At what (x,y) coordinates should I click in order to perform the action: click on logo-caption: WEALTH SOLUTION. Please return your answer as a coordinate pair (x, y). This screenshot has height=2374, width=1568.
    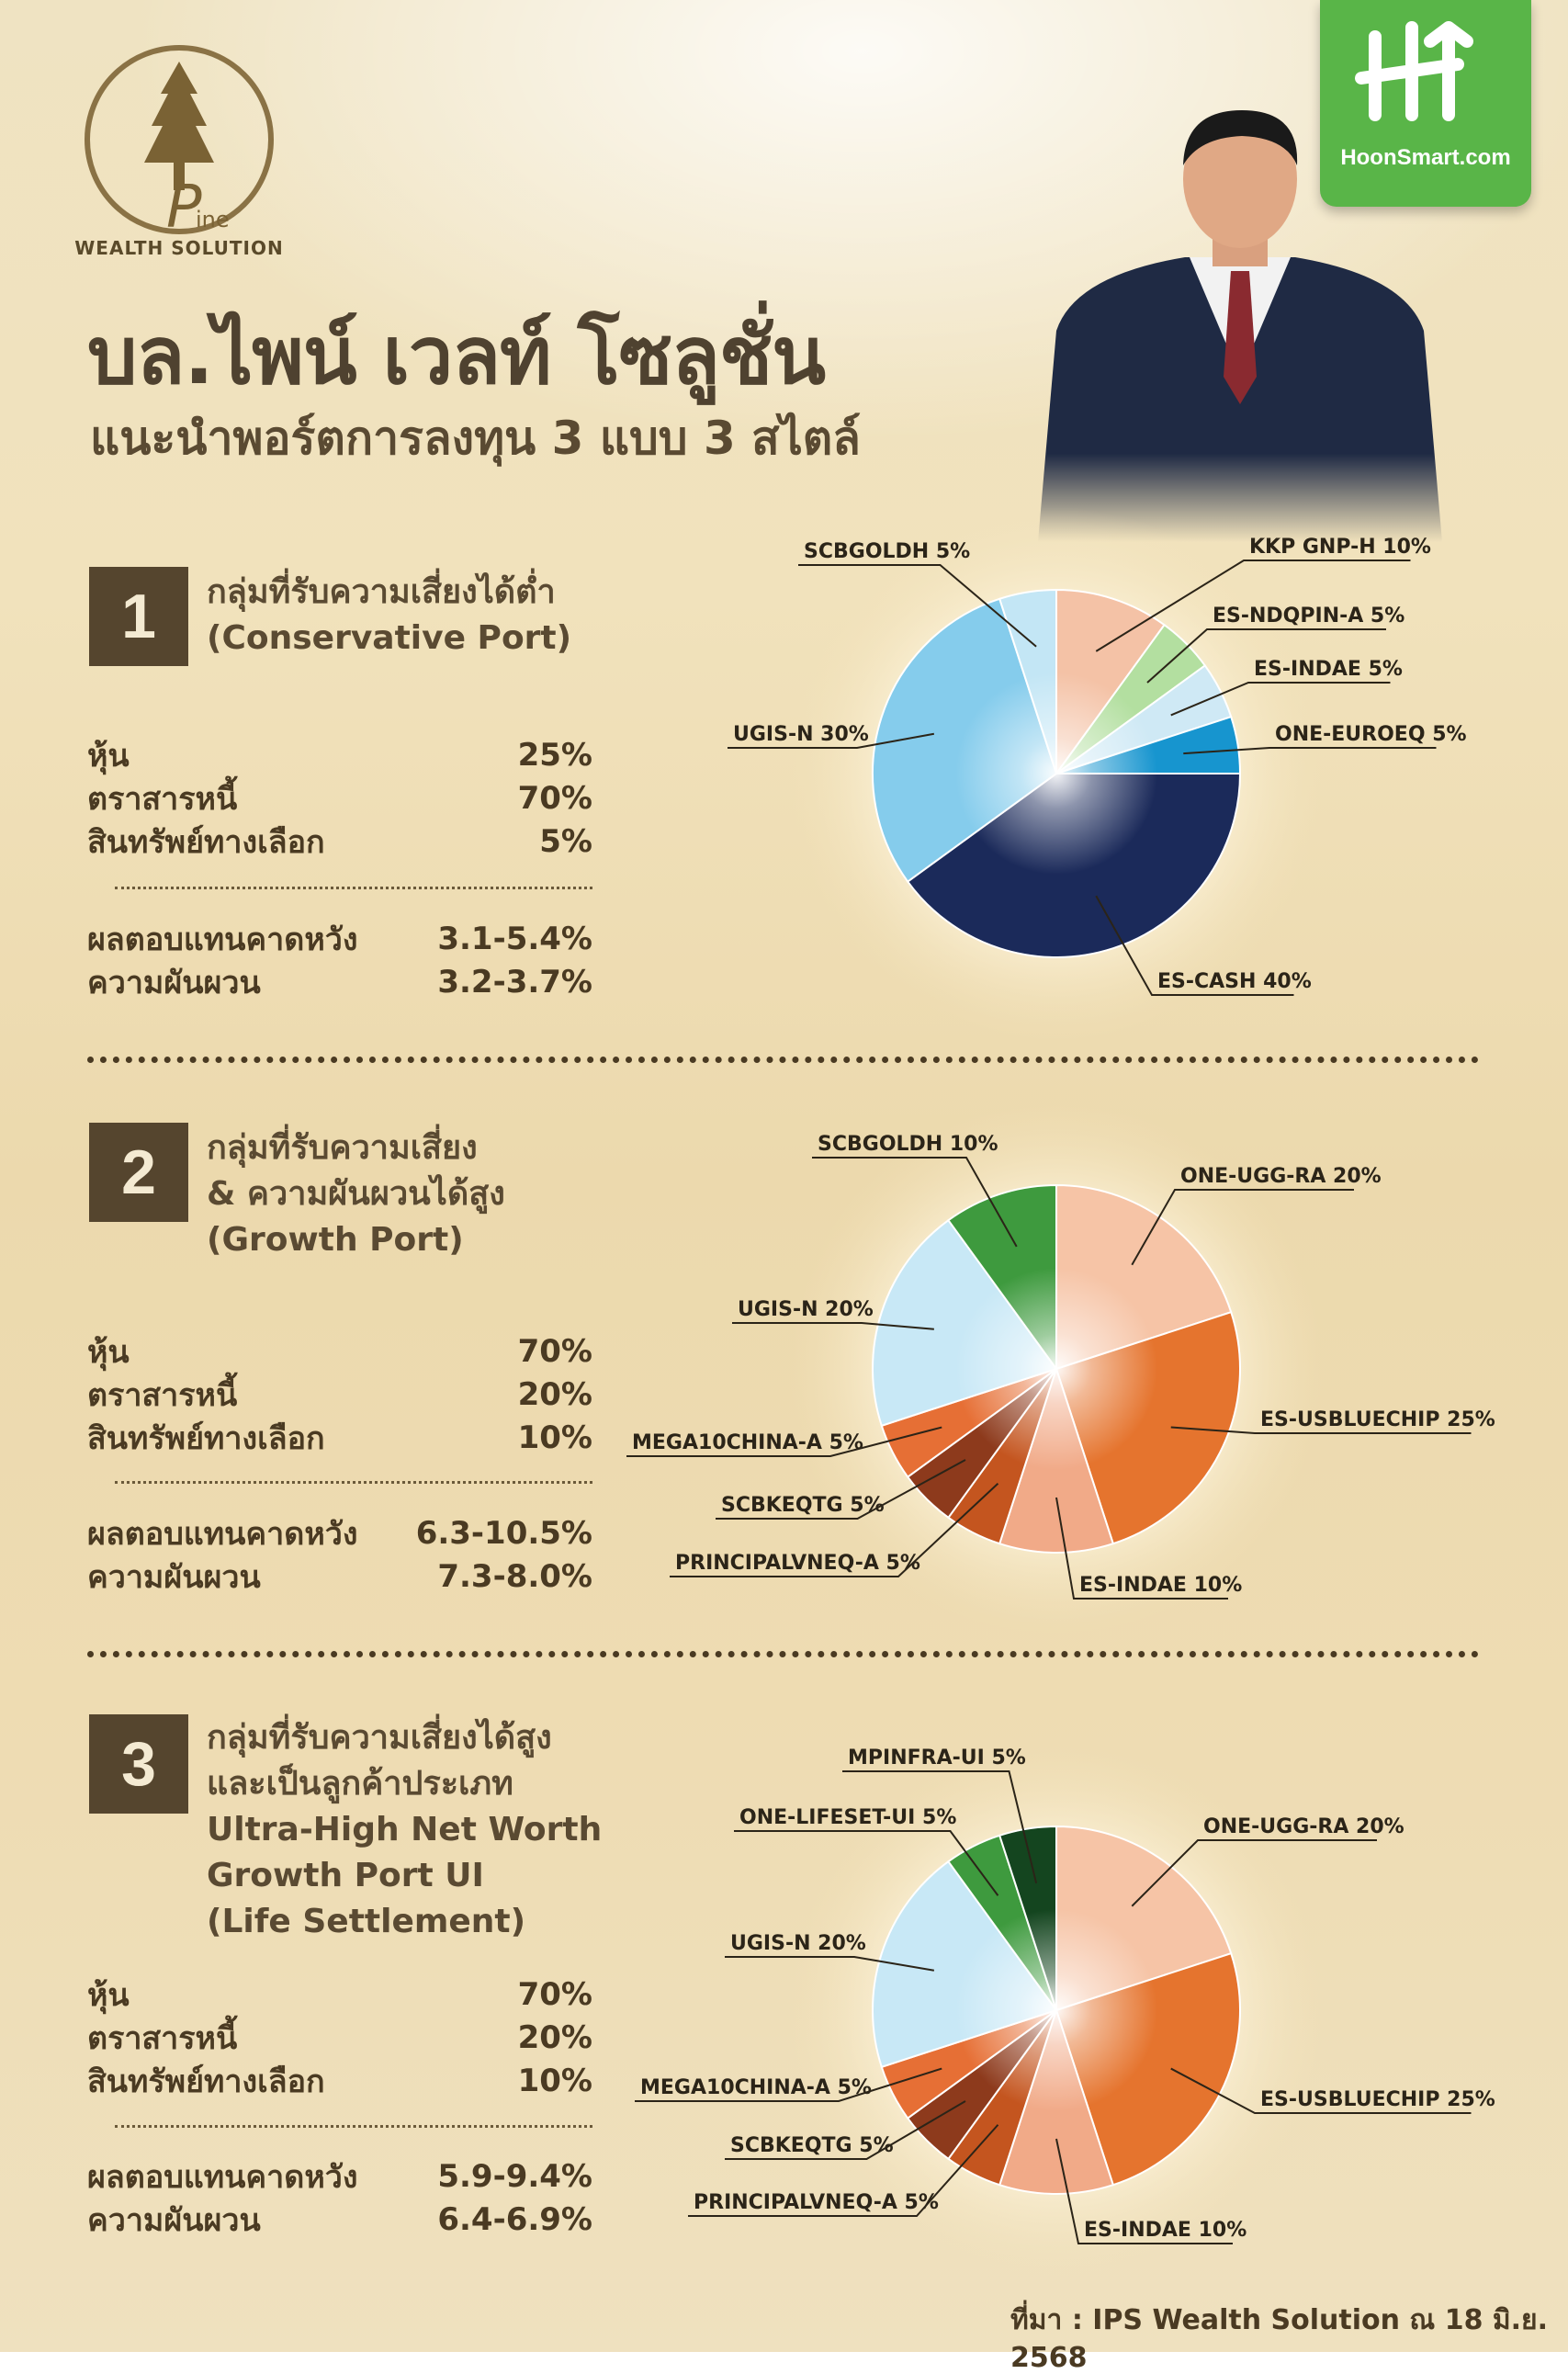
    Looking at the image, I should click on (179, 248).